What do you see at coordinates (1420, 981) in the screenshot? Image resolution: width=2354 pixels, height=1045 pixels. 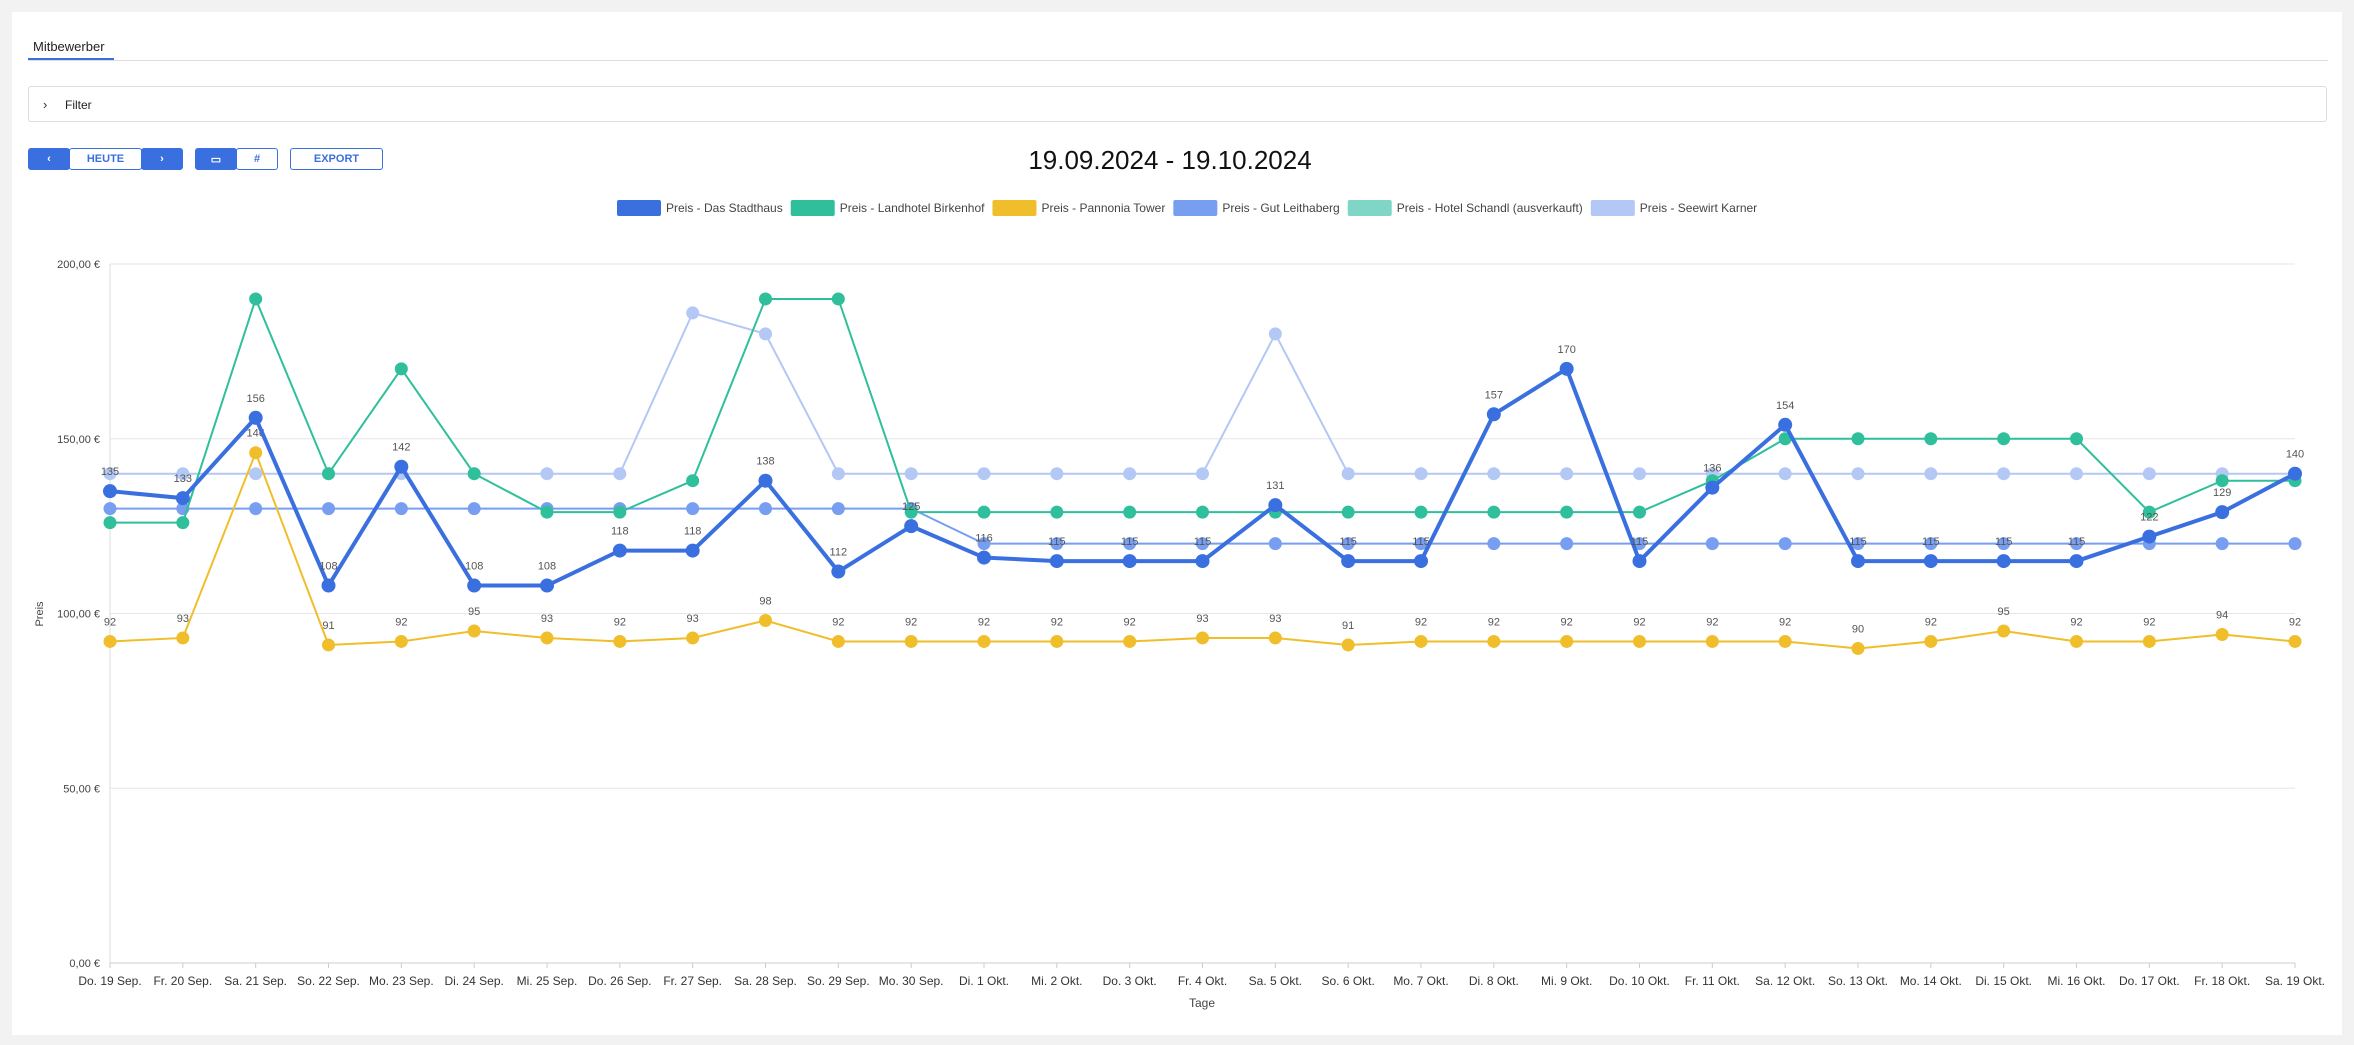 I see `x-tick-label: Mo. 7 Okt.` at bounding box center [1420, 981].